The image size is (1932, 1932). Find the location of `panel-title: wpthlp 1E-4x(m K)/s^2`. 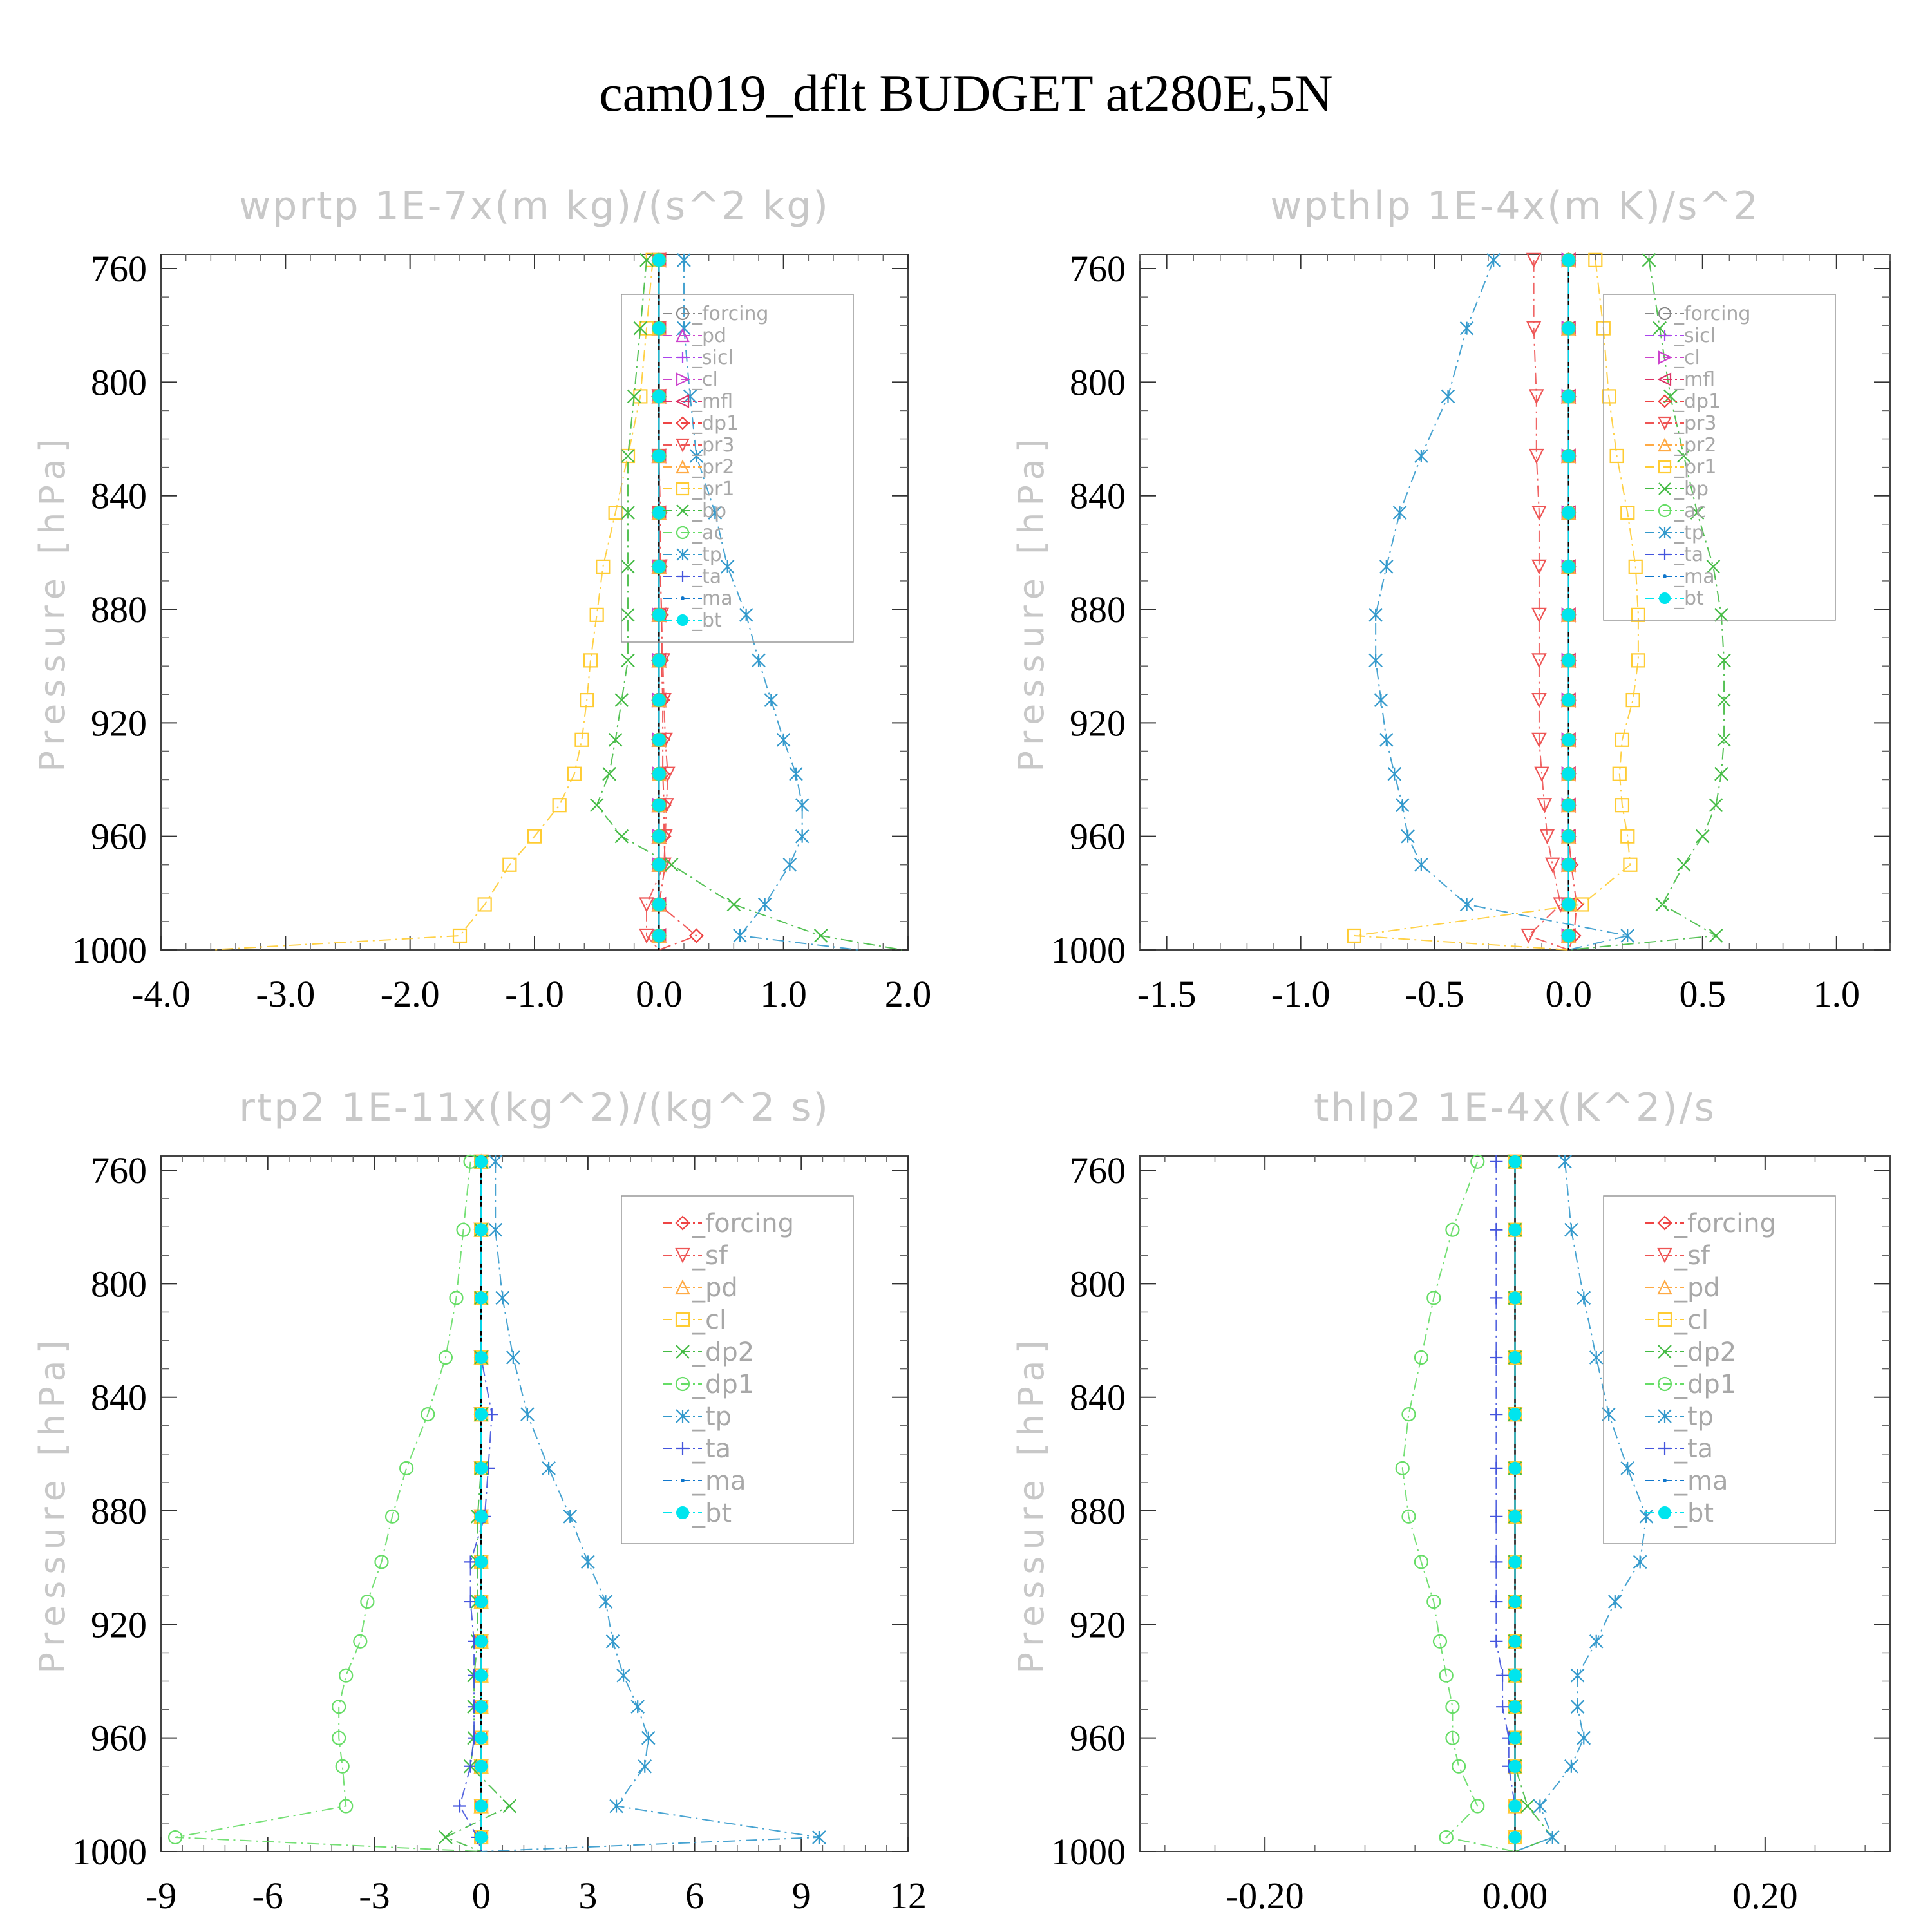

panel-title: wpthlp 1E-4x(m K)/s^2 is located at coordinates (1515, 207).